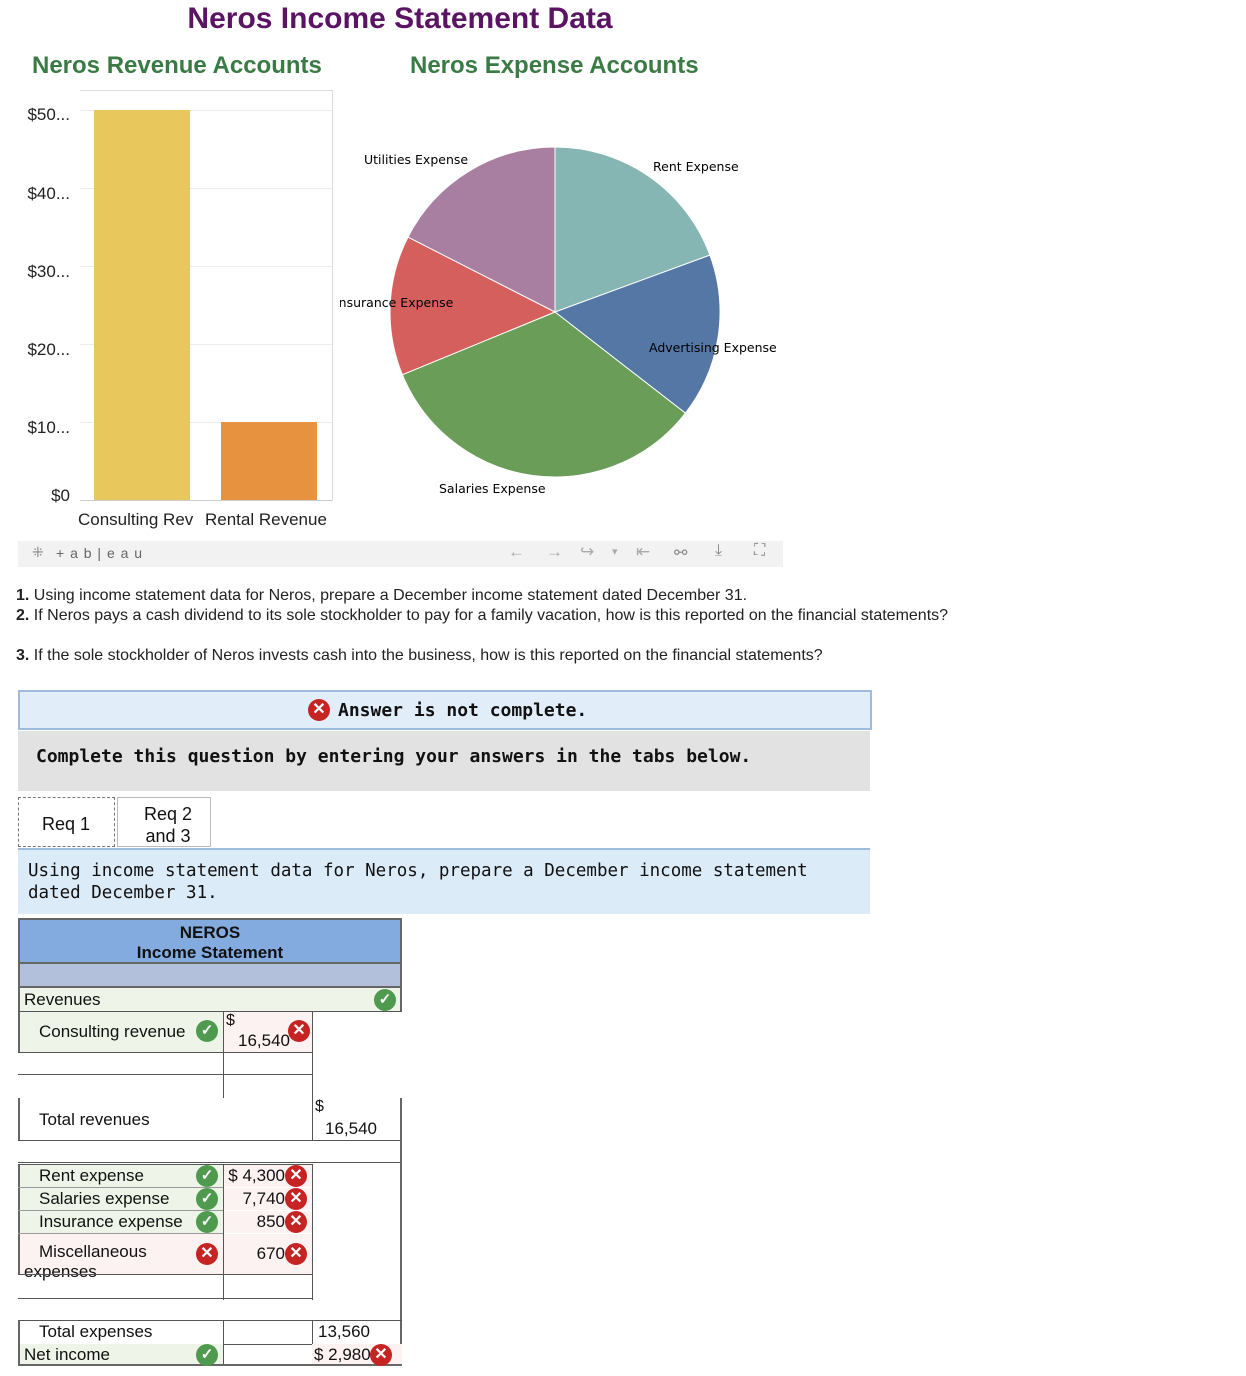 The image size is (1246, 1376). I want to click on revenues-row: Revenues ✓, so click(210, 1000).